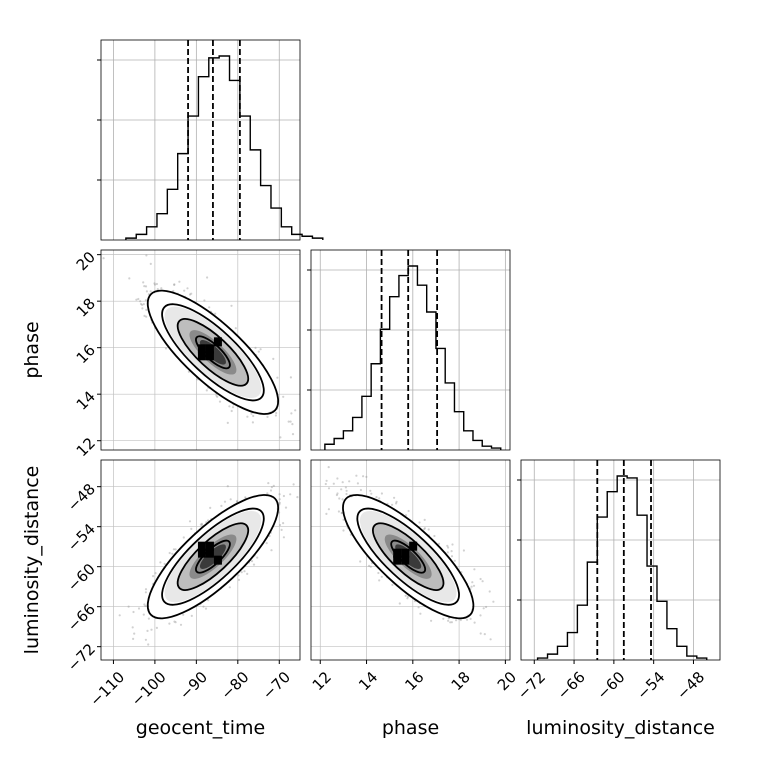 This screenshot has height=760, width=760. I want to click on hist-panel-phase, so click(409, 350).